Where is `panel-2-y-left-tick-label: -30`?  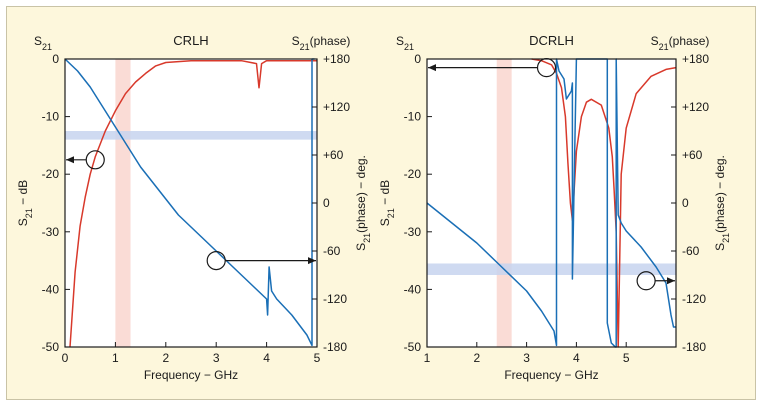
panel-2-y-left-tick-label: -30 is located at coordinates (413, 232).